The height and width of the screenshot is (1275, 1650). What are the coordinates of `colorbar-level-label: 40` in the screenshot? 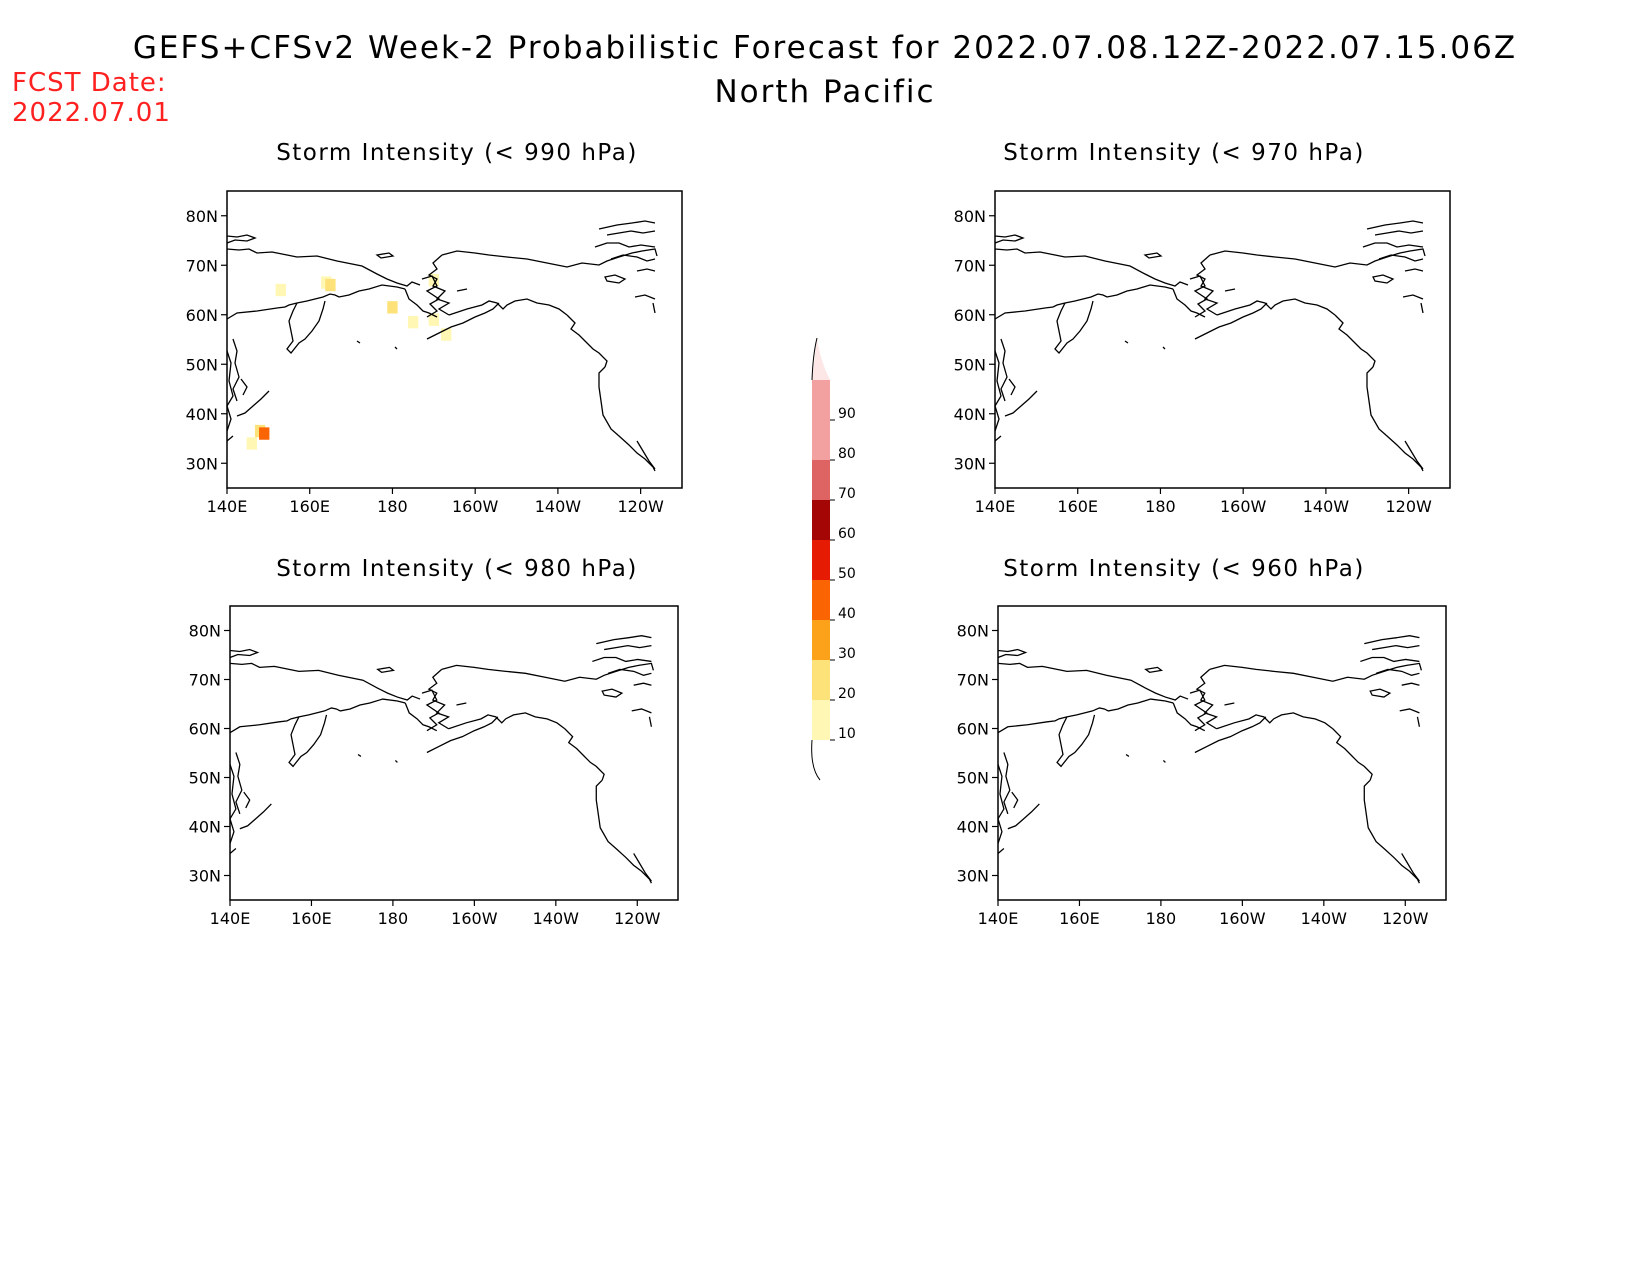 It's located at (847, 614).